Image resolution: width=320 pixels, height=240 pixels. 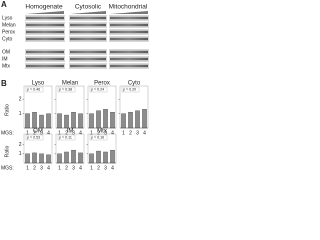 What do you see at coordinates (44, 7) in the screenshot?
I see `column-header: Homogenate` at bounding box center [44, 7].